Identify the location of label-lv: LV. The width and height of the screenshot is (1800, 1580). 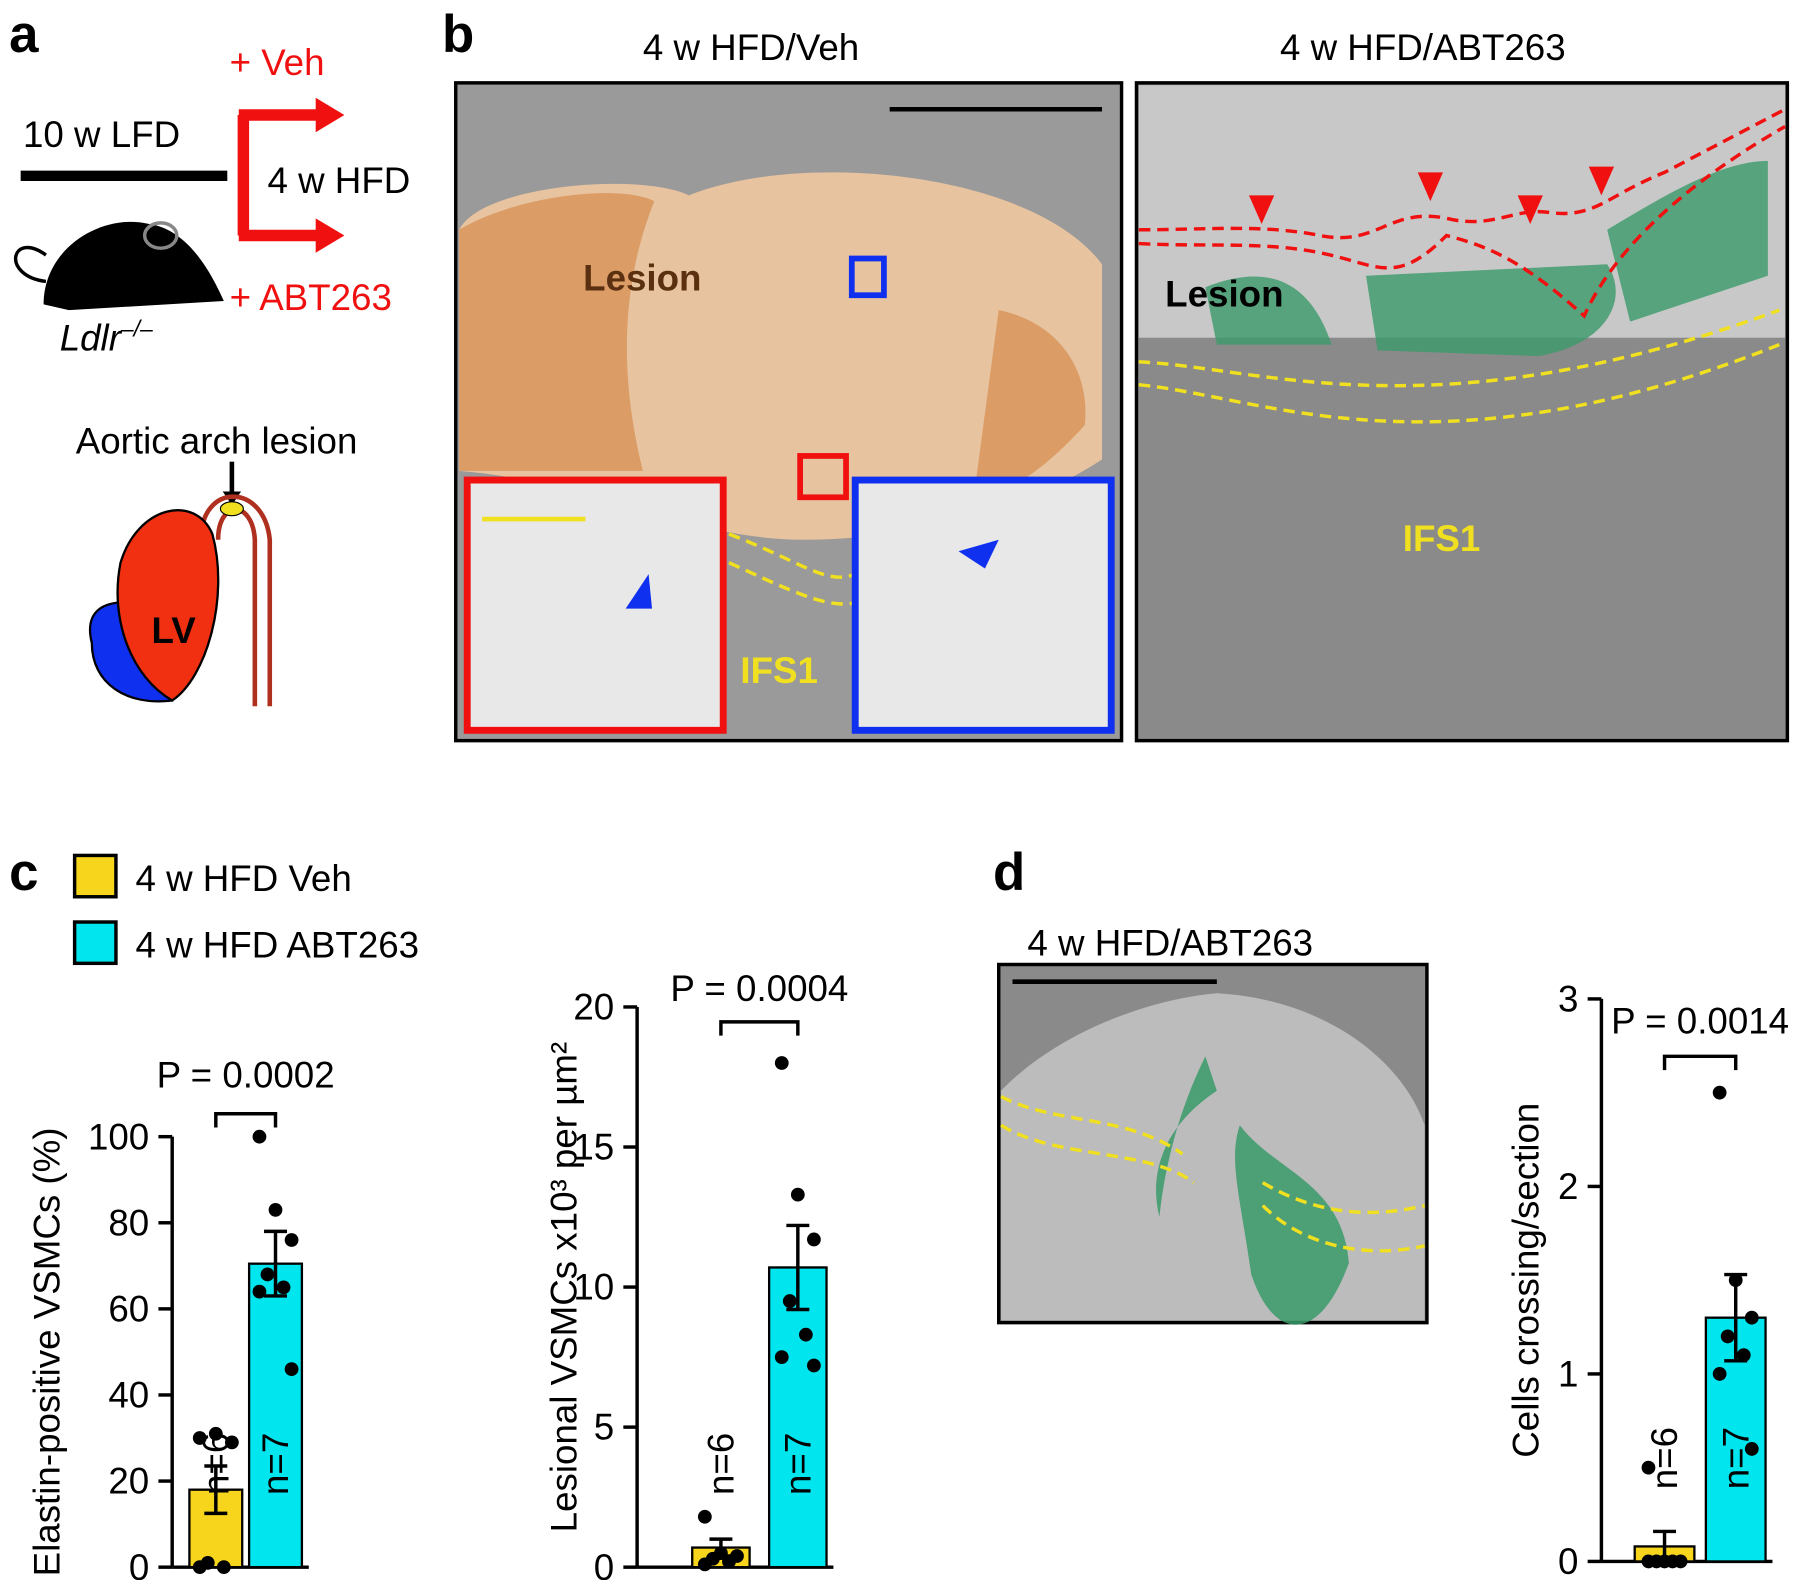
(174, 630).